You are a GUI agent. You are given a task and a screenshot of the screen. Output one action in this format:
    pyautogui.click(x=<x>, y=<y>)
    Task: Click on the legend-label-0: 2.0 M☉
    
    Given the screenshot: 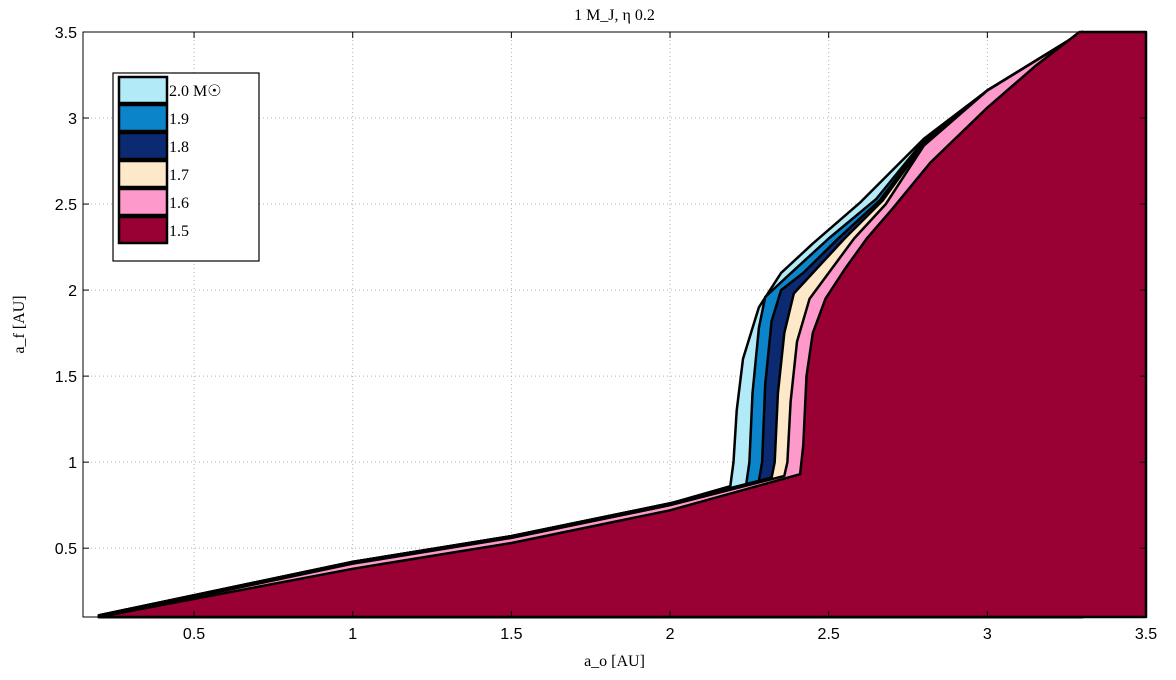 What is the action you would take?
    pyautogui.click(x=195, y=91)
    